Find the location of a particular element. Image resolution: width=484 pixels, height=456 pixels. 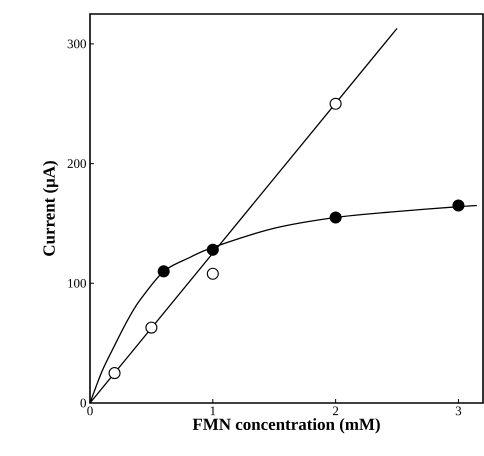

x-tick-label: 2 is located at coordinates (335, 411).